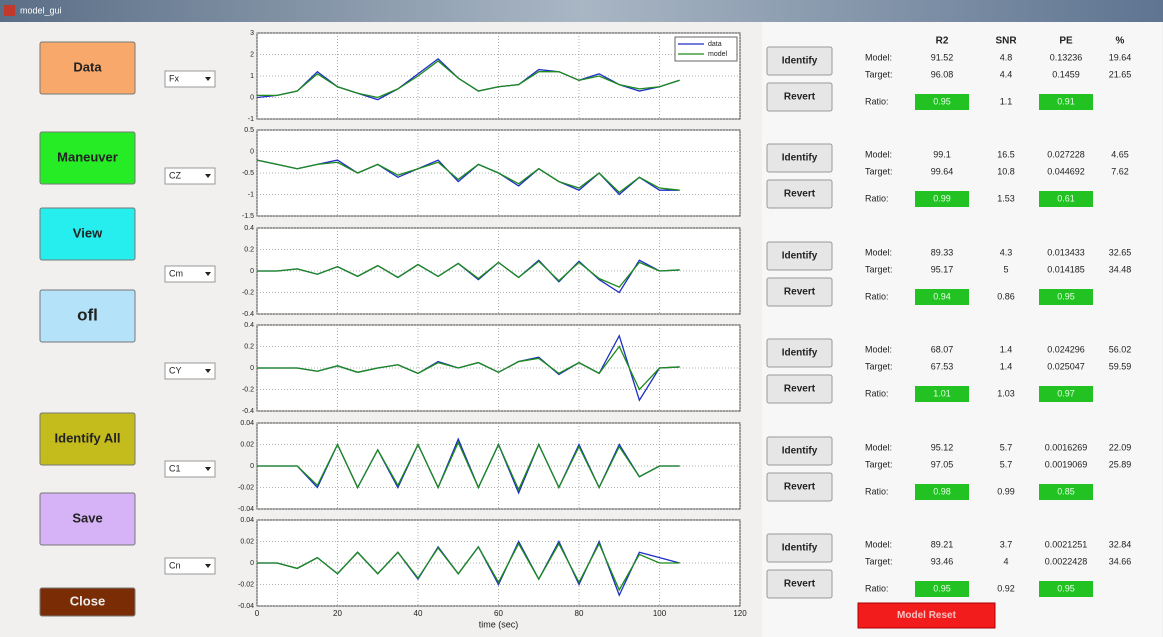 This screenshot has height=637, width=1163. I want to click on stat-value: 1.4, so click(1006, 366).